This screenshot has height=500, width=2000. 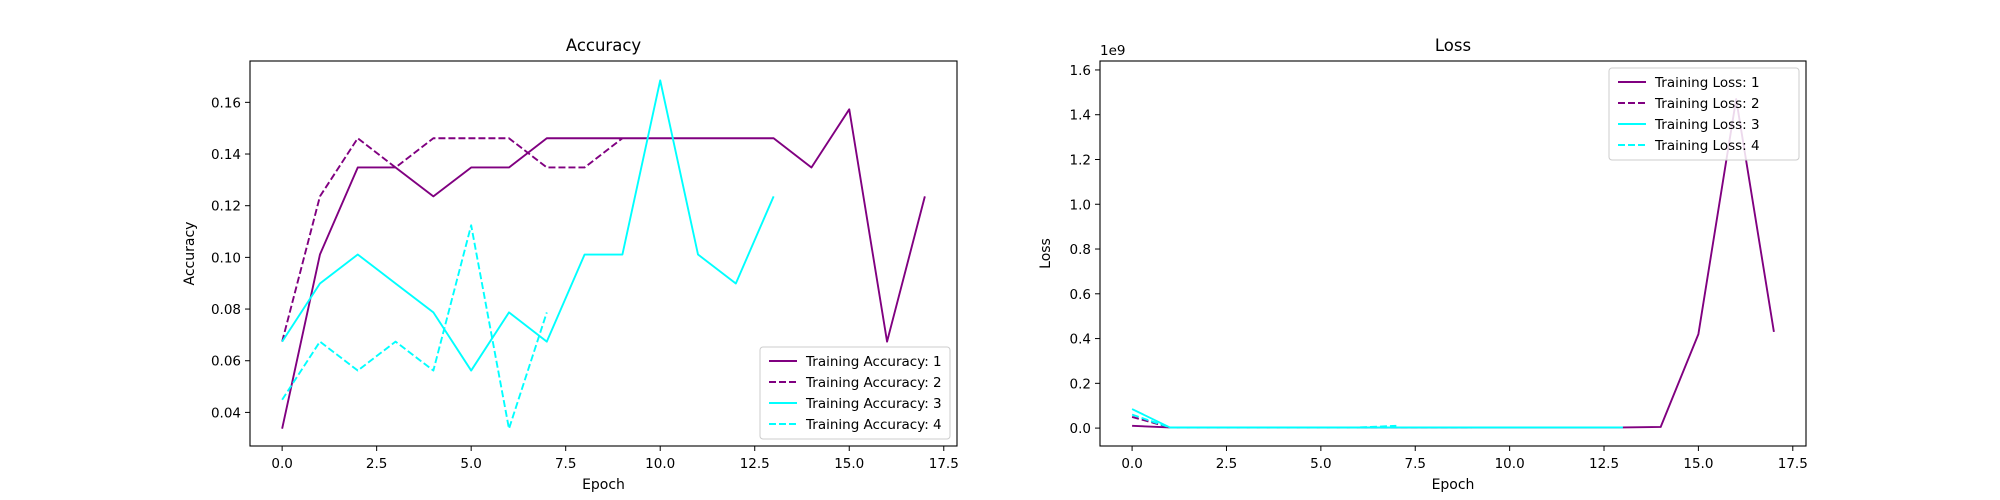 I want to click on loss-x-tick-label: 12.5, so click(x=1604, y=464).